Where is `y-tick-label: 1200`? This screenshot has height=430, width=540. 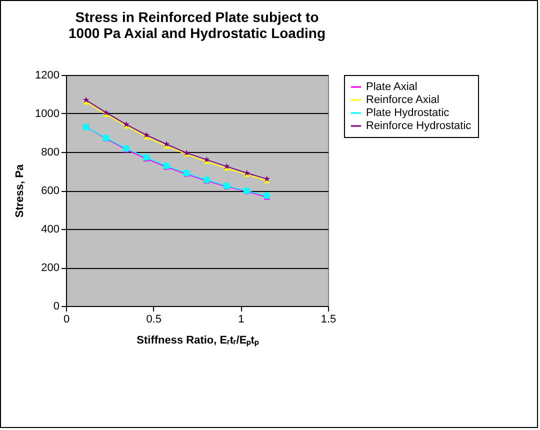 y-tick-label: 1200 is located at coordinates (47, 76).